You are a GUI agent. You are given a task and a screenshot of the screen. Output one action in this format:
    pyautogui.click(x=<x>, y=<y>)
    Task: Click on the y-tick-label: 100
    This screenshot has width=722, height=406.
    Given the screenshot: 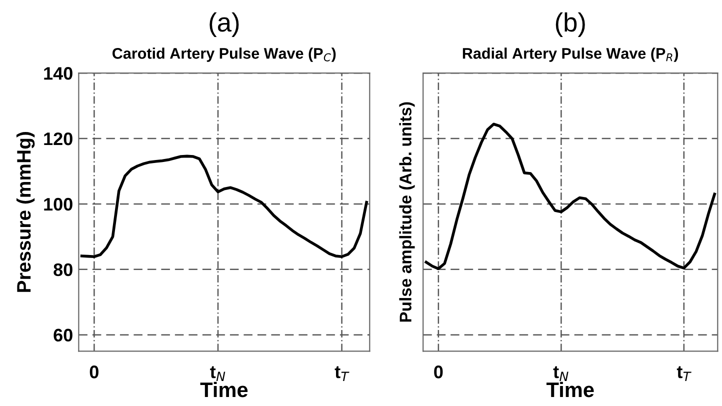 What is the action you would take?
    pyautogui.click(x=58, y=204)
    